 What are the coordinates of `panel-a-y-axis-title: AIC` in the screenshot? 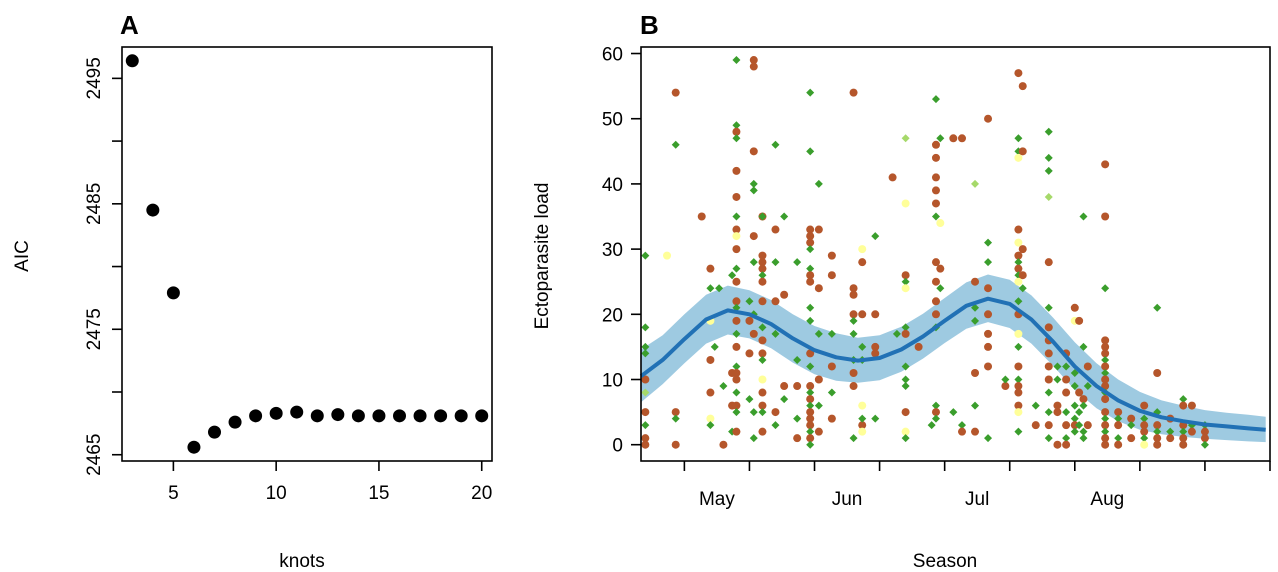 It's located at (22, 256).